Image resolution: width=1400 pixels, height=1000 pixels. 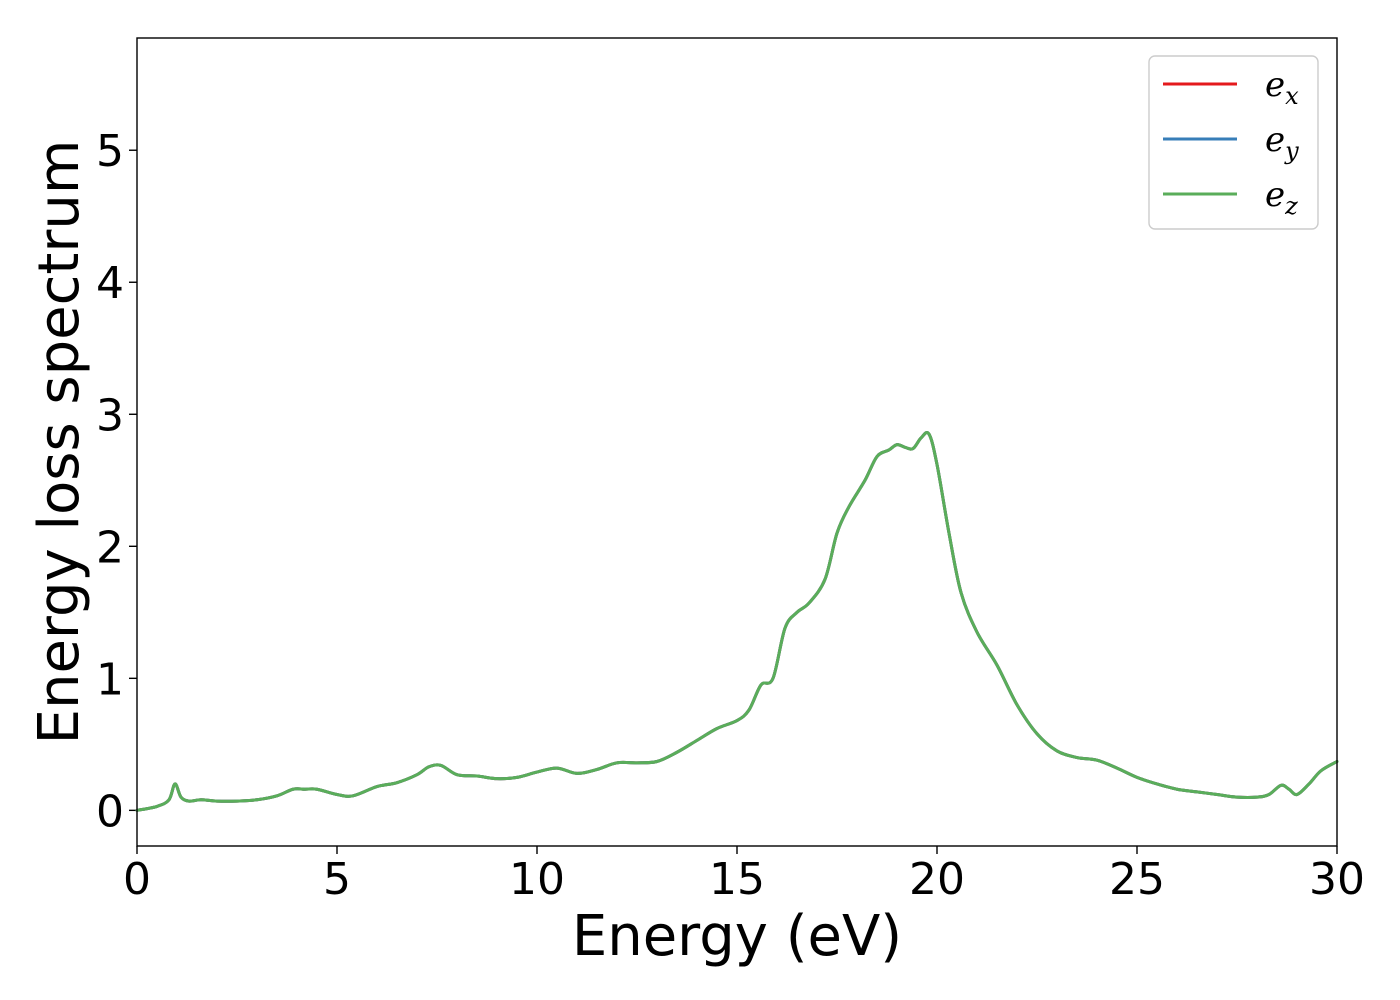 I want to click on x-axis-ticks: 0 5 10 15 20 25 30, so click(x=744, y=875).